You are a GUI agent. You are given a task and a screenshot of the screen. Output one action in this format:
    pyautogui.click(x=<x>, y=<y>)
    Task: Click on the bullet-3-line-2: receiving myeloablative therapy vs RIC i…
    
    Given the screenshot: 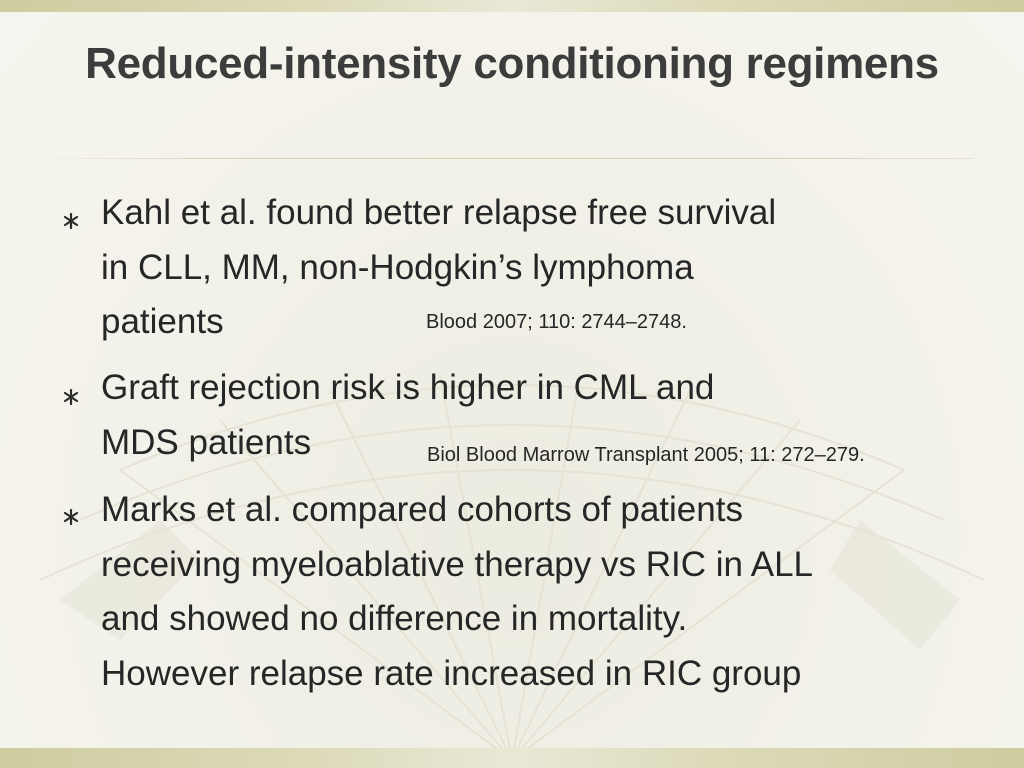 What is the action you would take?
    pyautogui.click(x=457, y=564)
    